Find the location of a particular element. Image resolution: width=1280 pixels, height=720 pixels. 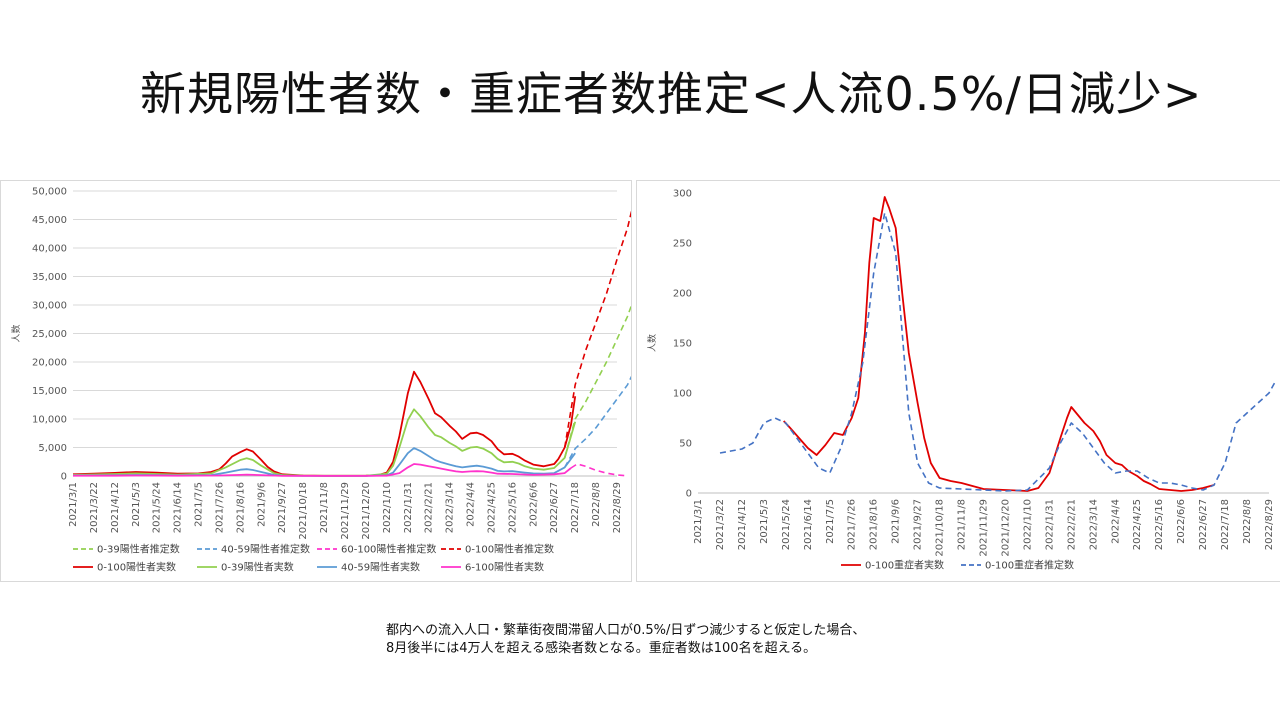

y-tick-label: 250 is located at coordinates (682, 244).